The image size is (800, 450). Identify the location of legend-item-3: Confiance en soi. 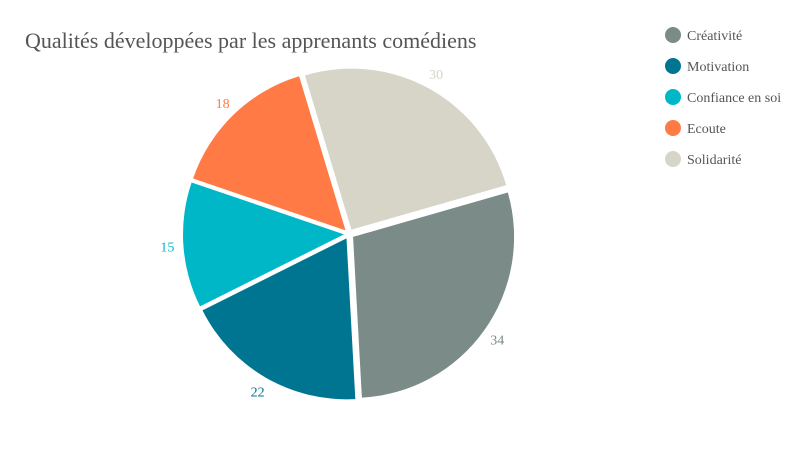
(723, 97).